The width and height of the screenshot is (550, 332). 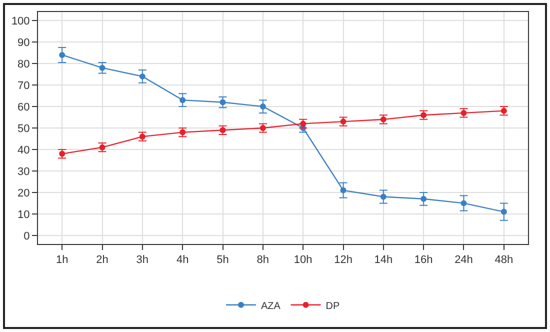 What do you see at coordinates (423, 260) in the screenshot?
I see `x-tick-label: 16h` at bounding box center [423, 260].